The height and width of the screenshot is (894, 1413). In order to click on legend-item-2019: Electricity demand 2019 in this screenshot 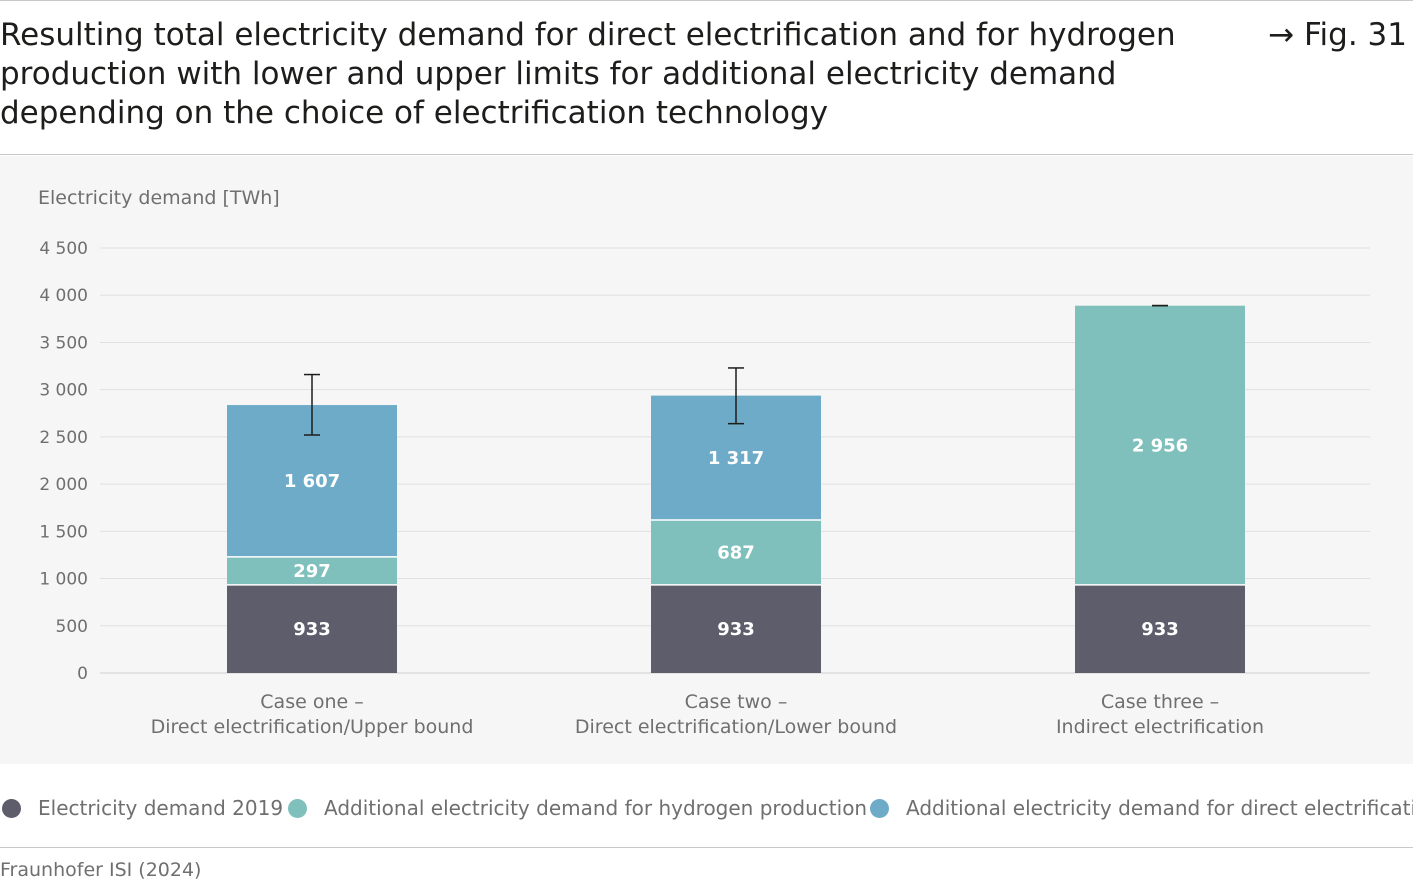, I will do `click(142, 808)`.